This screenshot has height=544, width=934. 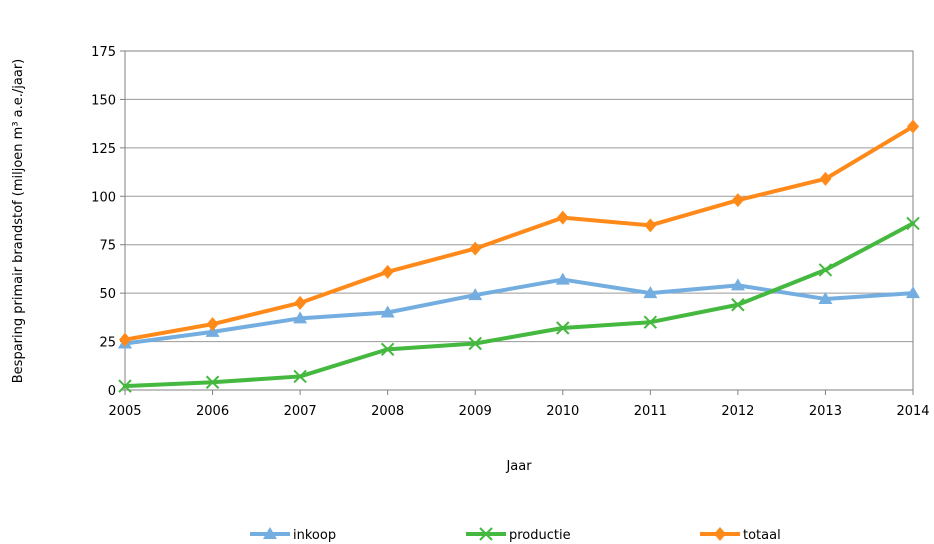 What do you see at coordinates (212, 411) in the screenshot?
I see `x-tick-label: 2006` at bounding box center [212, 411].